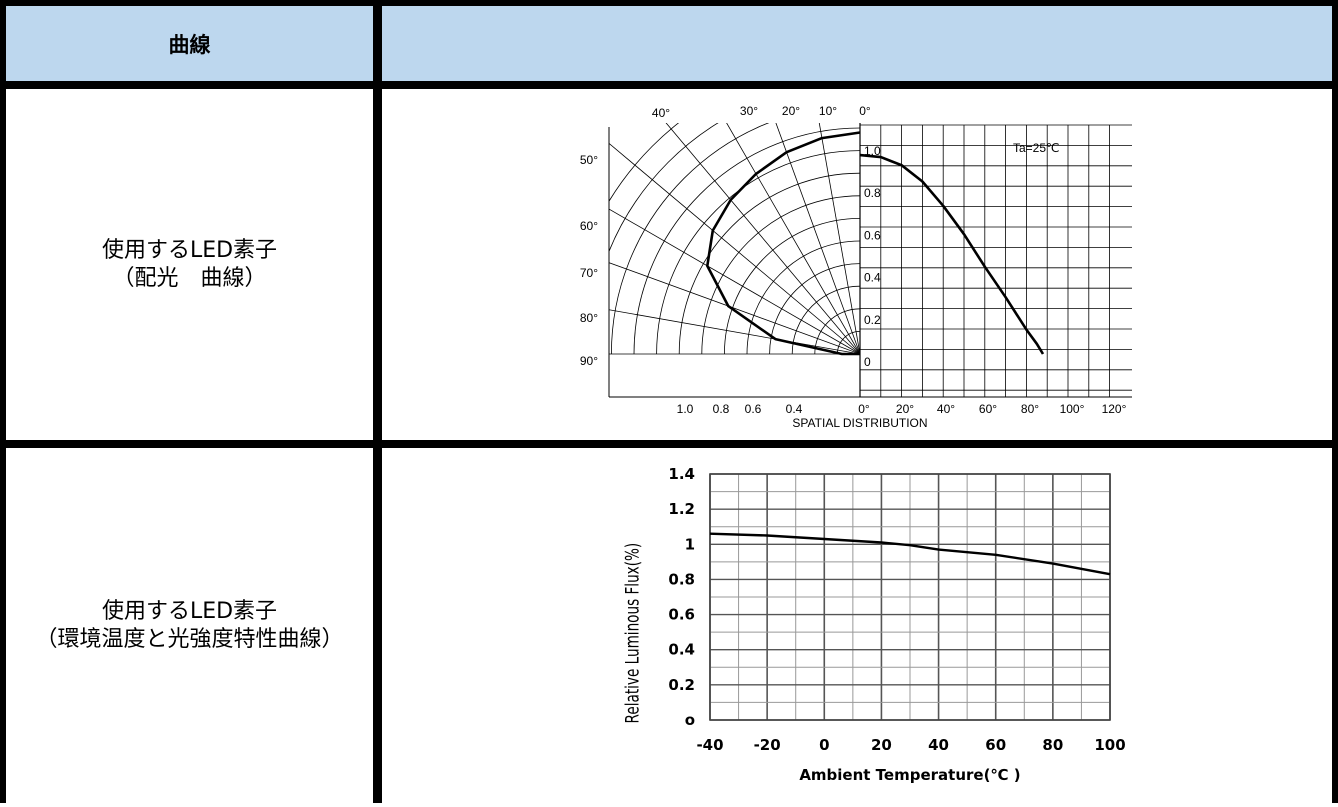  Describe the element at coordinates (681, 579) in the screenshot. I see `temp-y-tick-4: 0.8` at that location.